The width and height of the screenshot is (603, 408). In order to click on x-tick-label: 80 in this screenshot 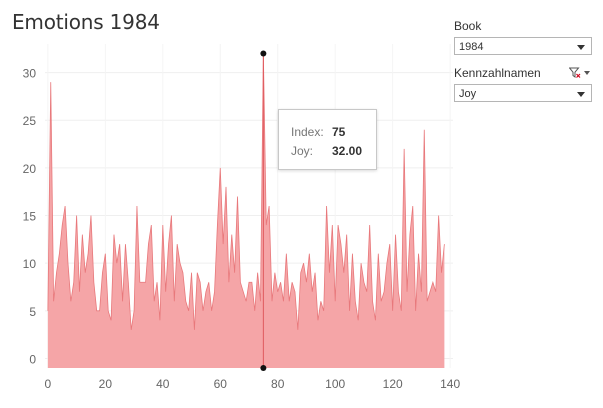, I will do `click(278, 384)`.